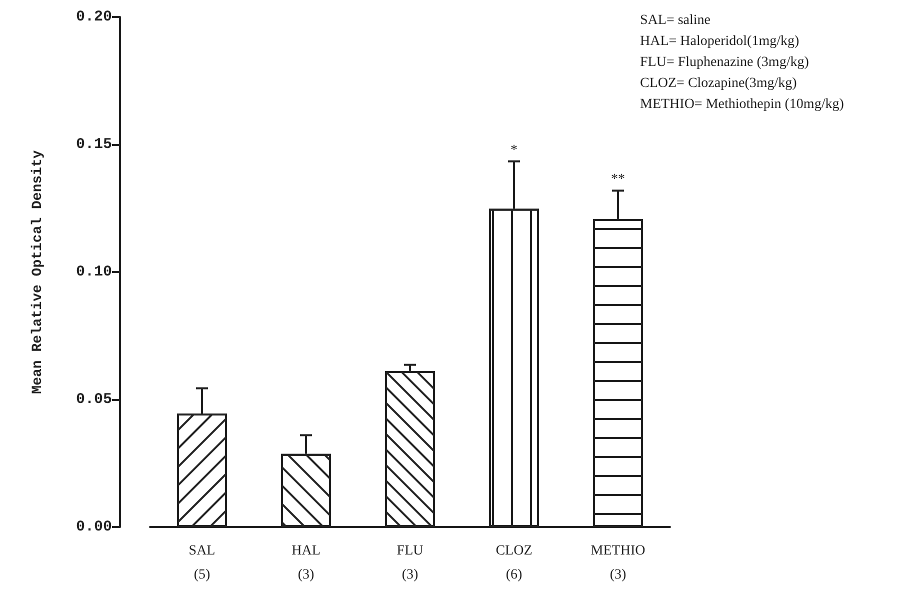  Describe the element at coordinates (410, 563) in the screenshot. I see `x-tick-label: FLU (3)` at that location.